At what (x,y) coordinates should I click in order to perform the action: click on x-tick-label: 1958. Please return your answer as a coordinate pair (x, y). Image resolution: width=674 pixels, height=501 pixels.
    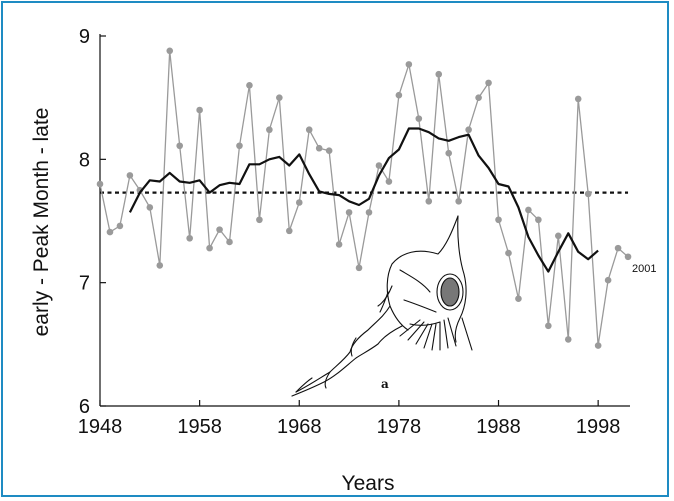
    Looking at the image, I should click on (199, 427).